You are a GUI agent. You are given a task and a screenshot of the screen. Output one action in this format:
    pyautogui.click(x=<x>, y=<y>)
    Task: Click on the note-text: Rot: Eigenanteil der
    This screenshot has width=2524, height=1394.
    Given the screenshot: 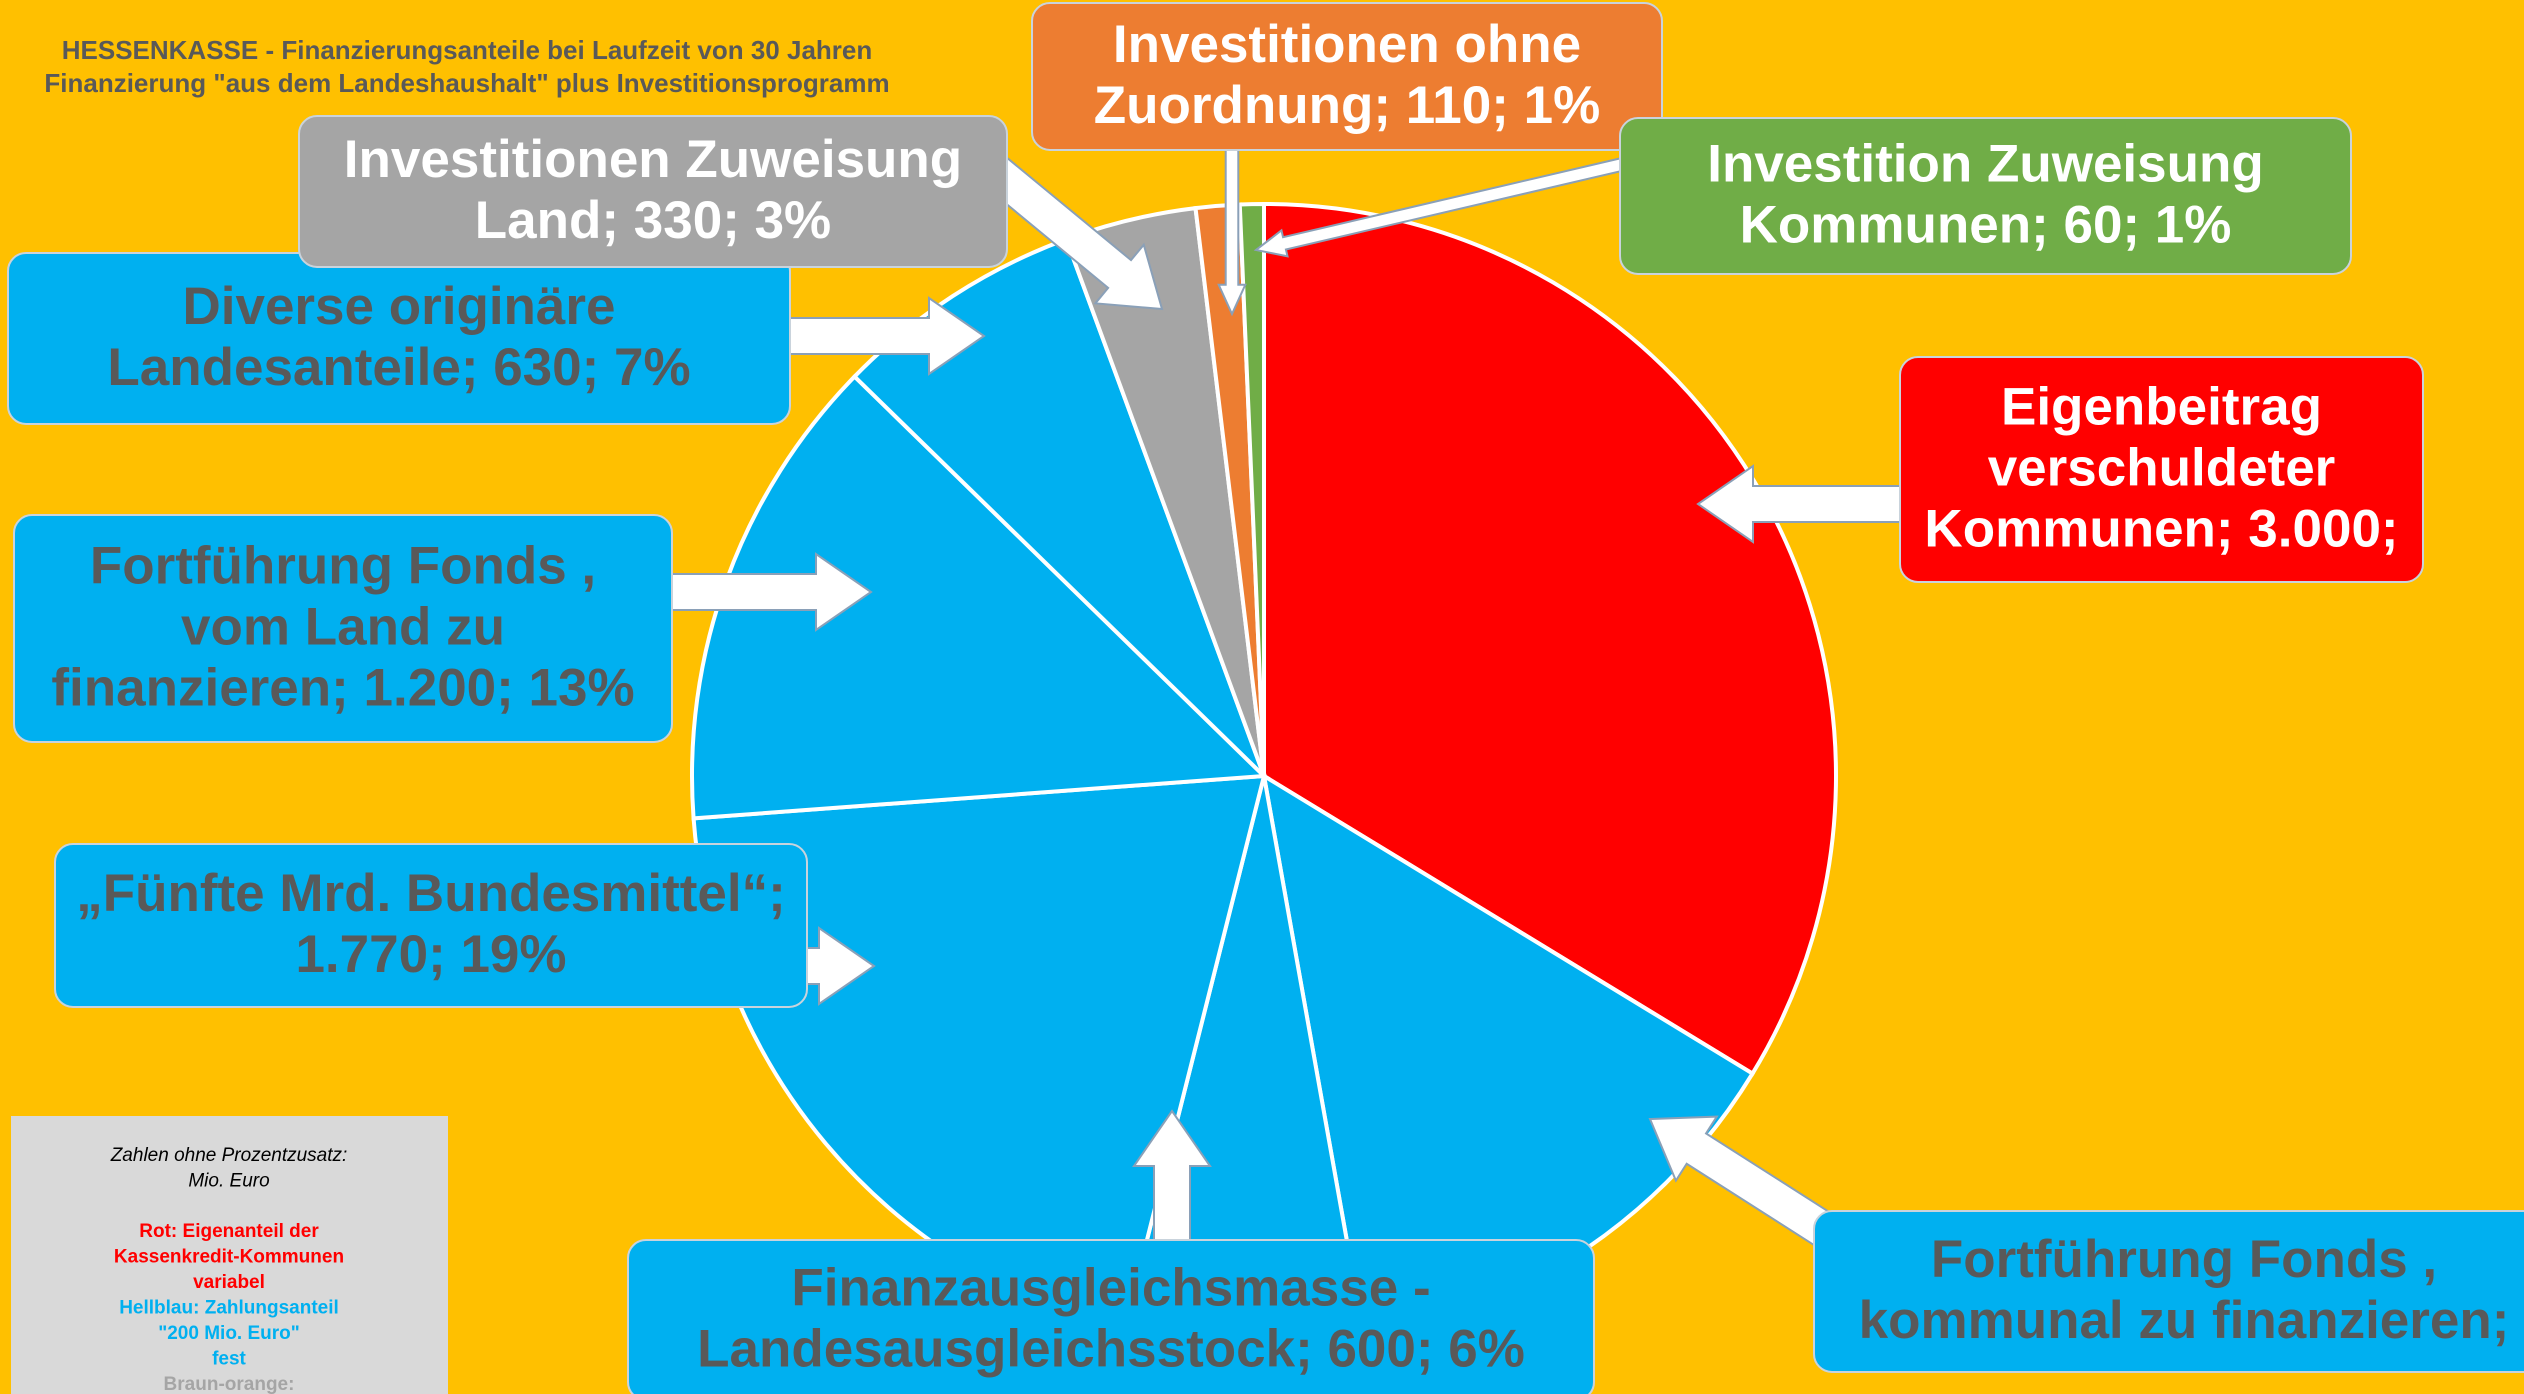 What is the action you would take?
    pyautogui.click(x=229, y=1231)
    